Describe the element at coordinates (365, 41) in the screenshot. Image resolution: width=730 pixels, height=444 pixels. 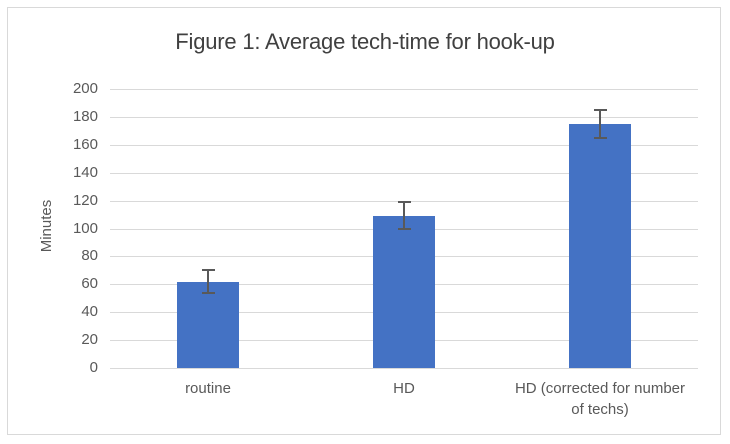
I see `chart-title: Figure 1: Average tech-time for hook-up` at that location.